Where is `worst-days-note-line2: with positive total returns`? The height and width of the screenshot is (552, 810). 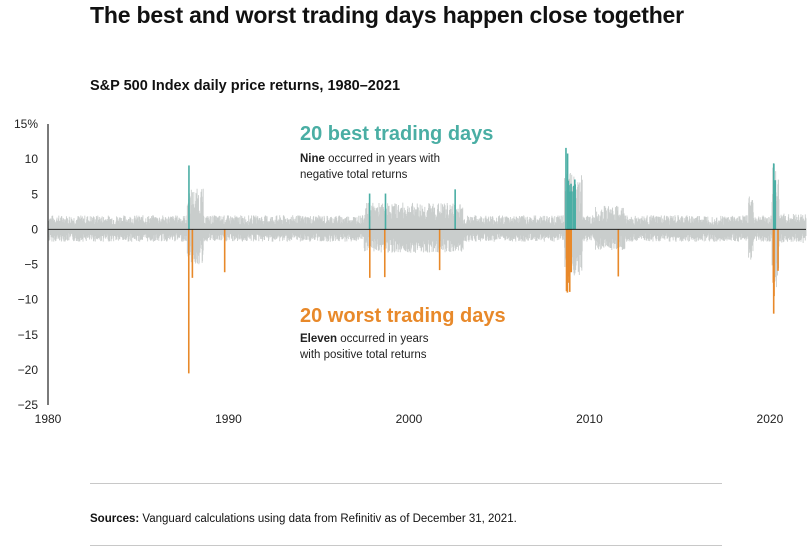
worst-days-note-line2: with positive total returns is located at coordinates (363, 355).